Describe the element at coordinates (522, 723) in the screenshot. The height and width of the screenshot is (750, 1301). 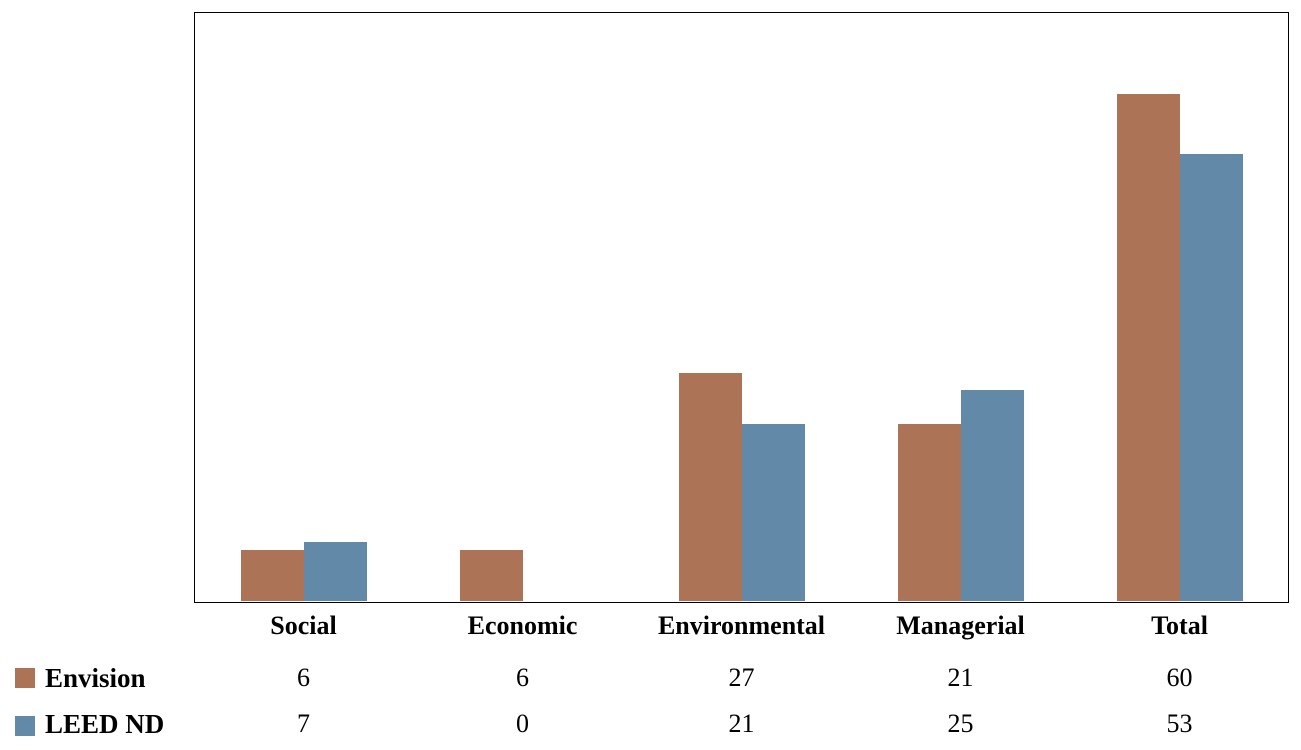
I see `table-value-leed-nd-economic: 0` at that location.